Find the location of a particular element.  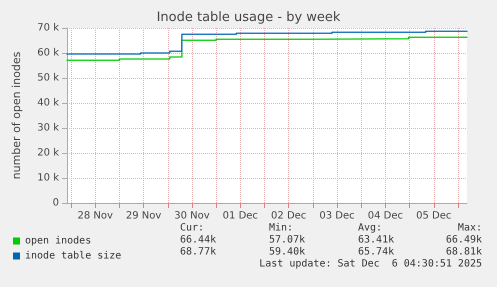

x-tick-label: 01 Dec is located at coordinates (240, 216).